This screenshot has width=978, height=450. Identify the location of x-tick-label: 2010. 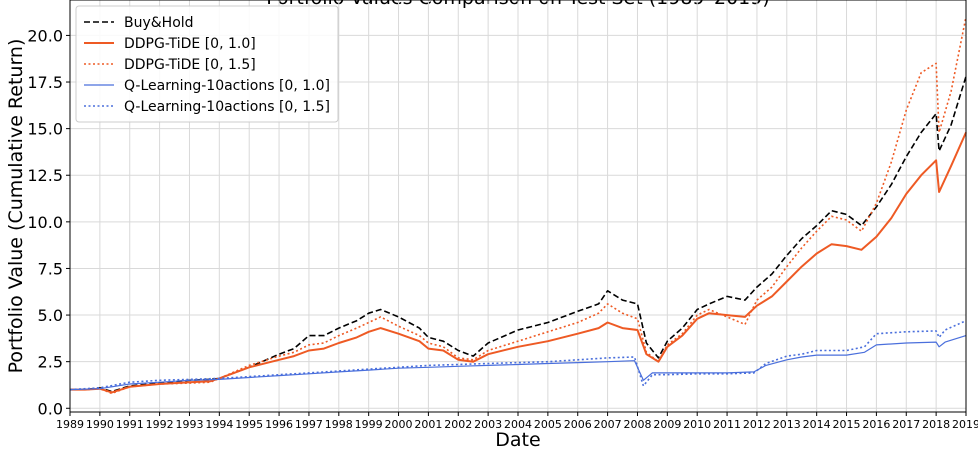
(697, 424).